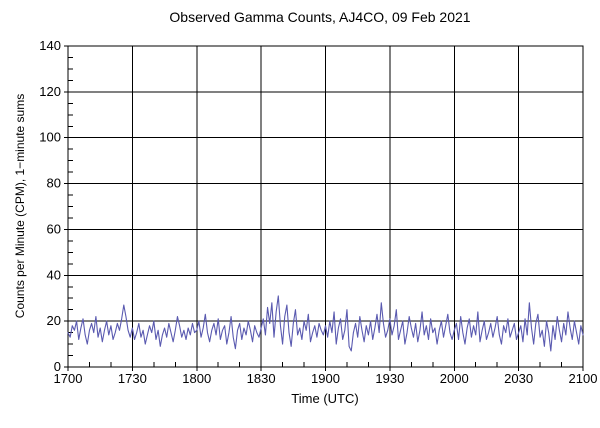  Describe the element at coordinates (54, 183) in the screenshot. I see `y-tick-label: 80` at that location.